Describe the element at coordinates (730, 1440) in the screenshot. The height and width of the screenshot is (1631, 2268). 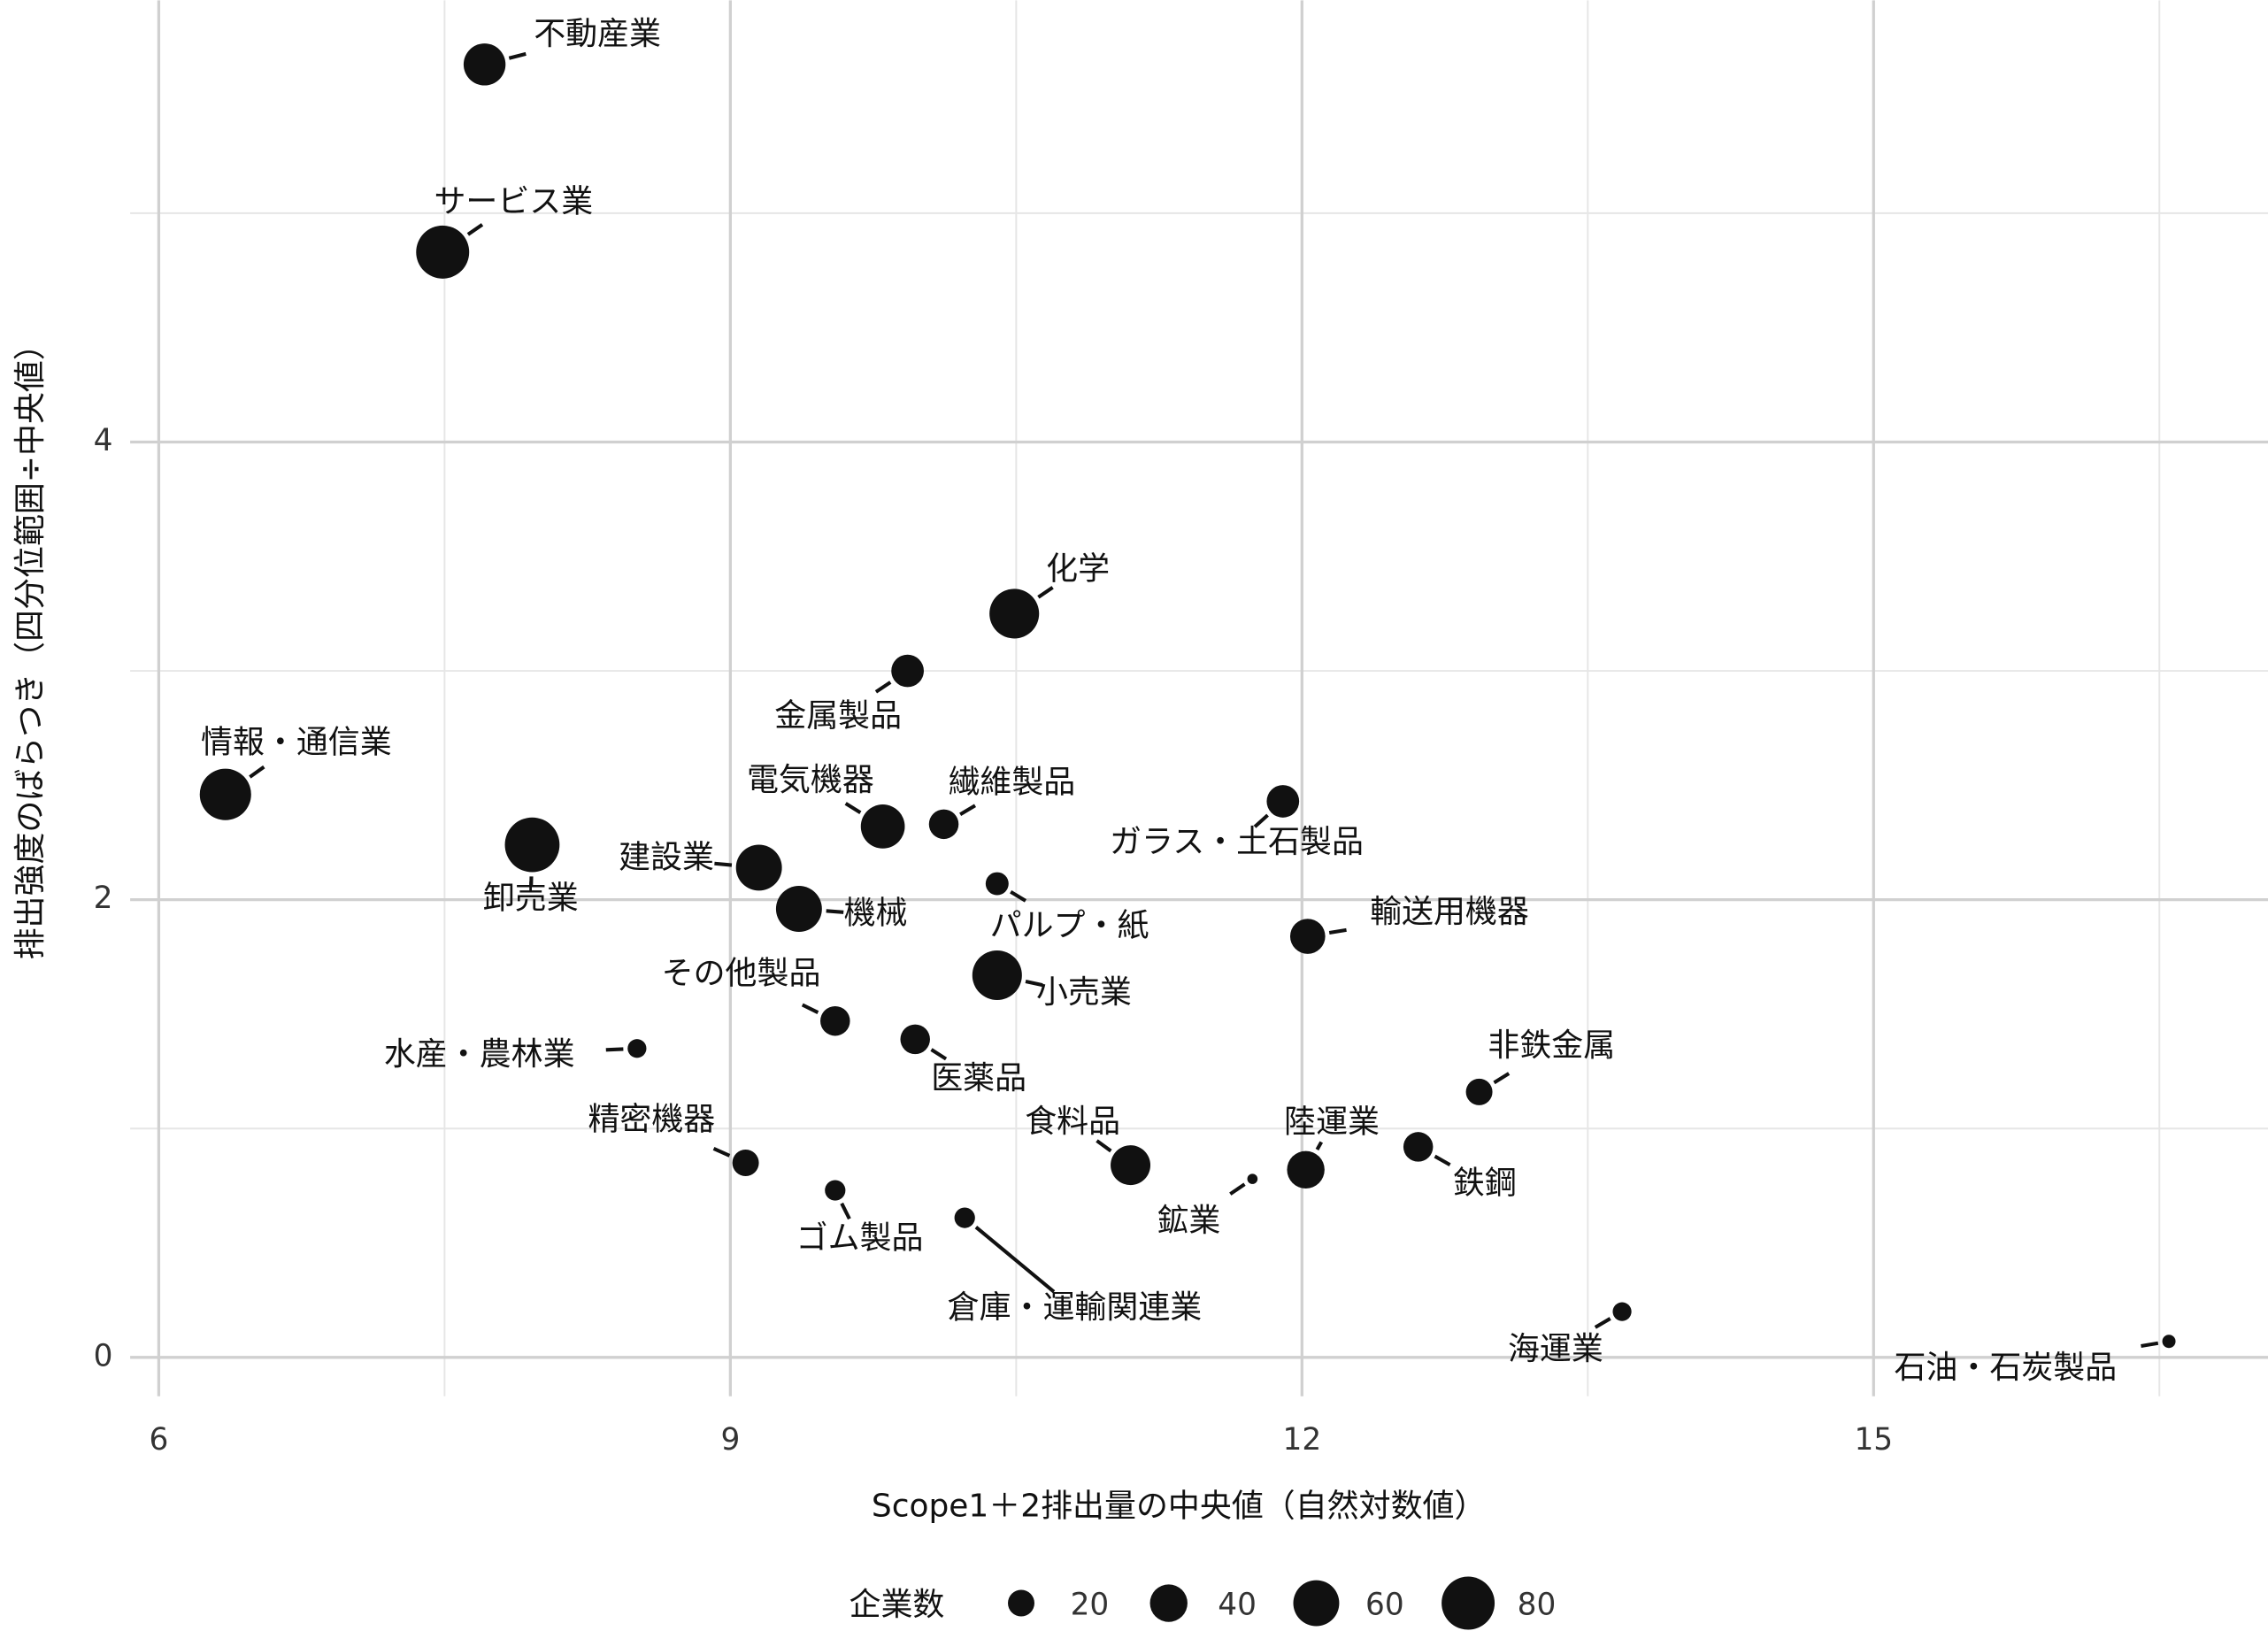
I see `x-tick-label: 9` at that location.